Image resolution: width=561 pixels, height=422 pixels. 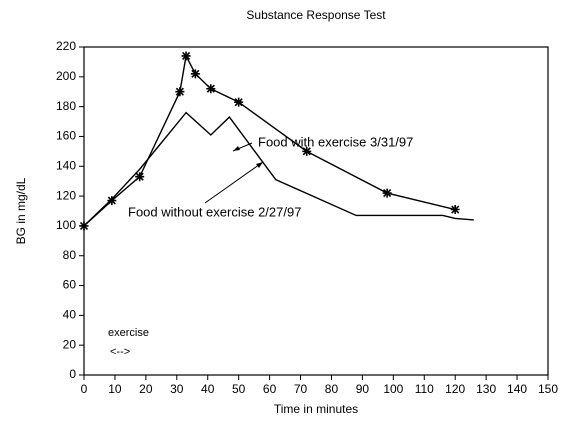 What do you see at coordinates (455, 389) in the screenshot?
I see `x-tick-label: 120` at bounding box center [455, 389].